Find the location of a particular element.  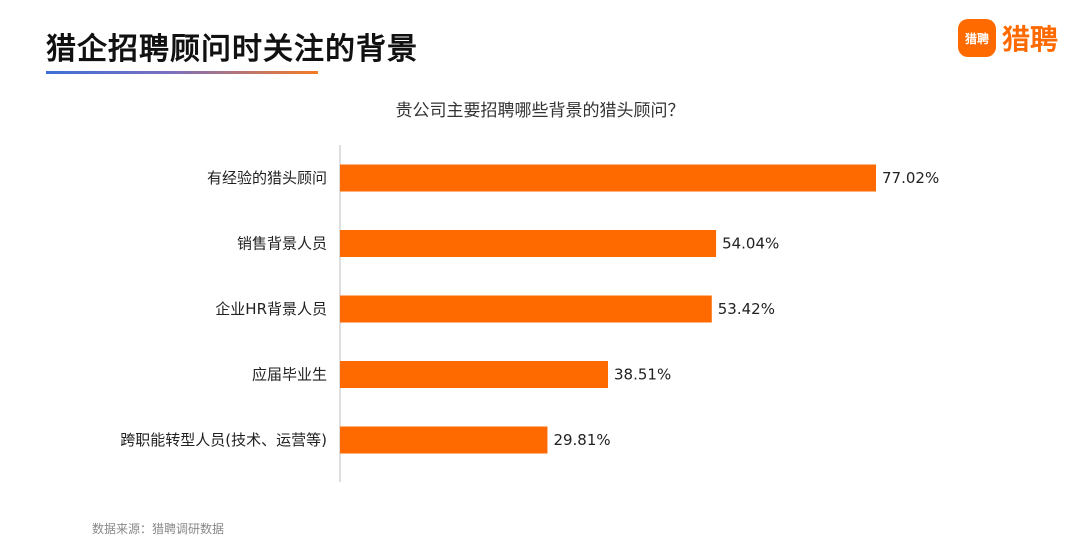

logo-badge-text: 猎聘 is located at coordinates (976, 38).